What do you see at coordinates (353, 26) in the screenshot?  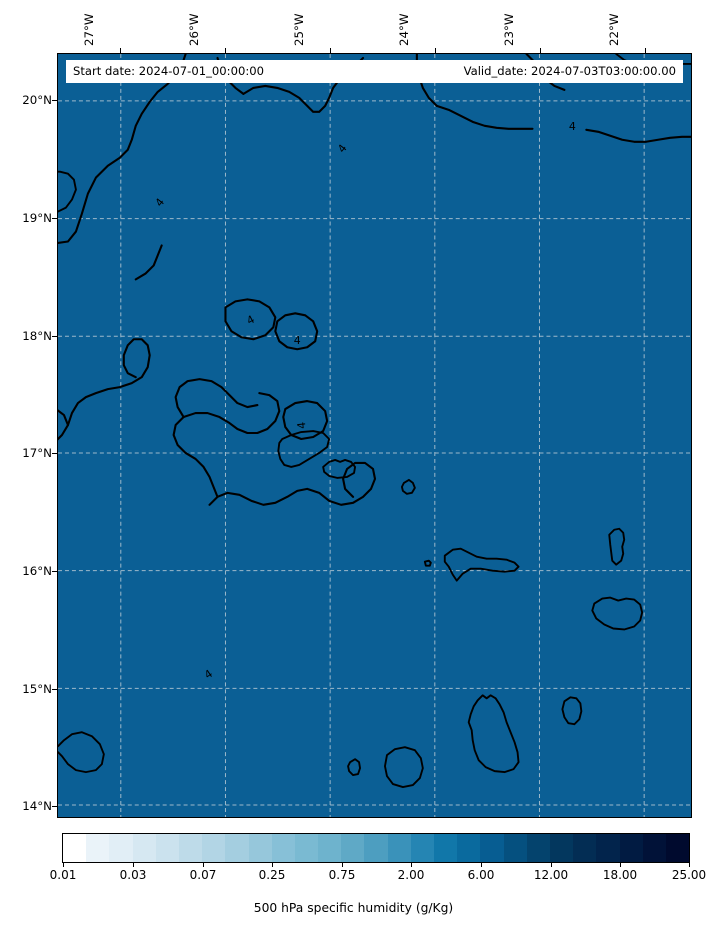 I see `x-axis: 27°W 26°W 25°W 24°W 23°W 22°W` at bounding box center [353, 26].